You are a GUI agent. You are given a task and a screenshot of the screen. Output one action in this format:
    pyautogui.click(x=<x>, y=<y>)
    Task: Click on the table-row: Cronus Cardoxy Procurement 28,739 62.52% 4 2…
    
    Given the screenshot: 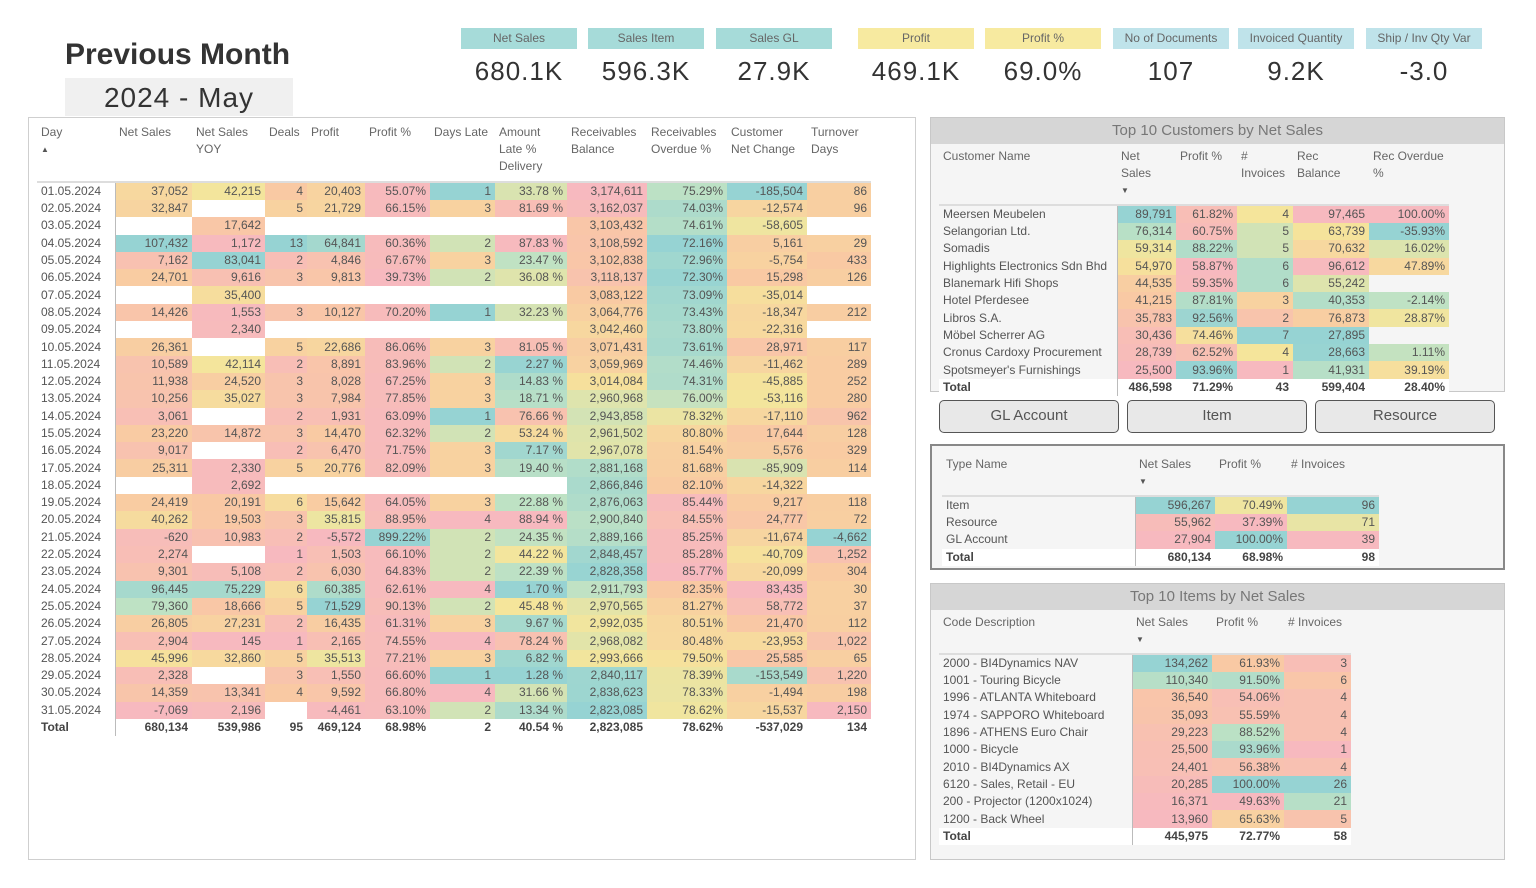 What is the action you would take?
    pyautogui.click(x=1194, y=353)
    